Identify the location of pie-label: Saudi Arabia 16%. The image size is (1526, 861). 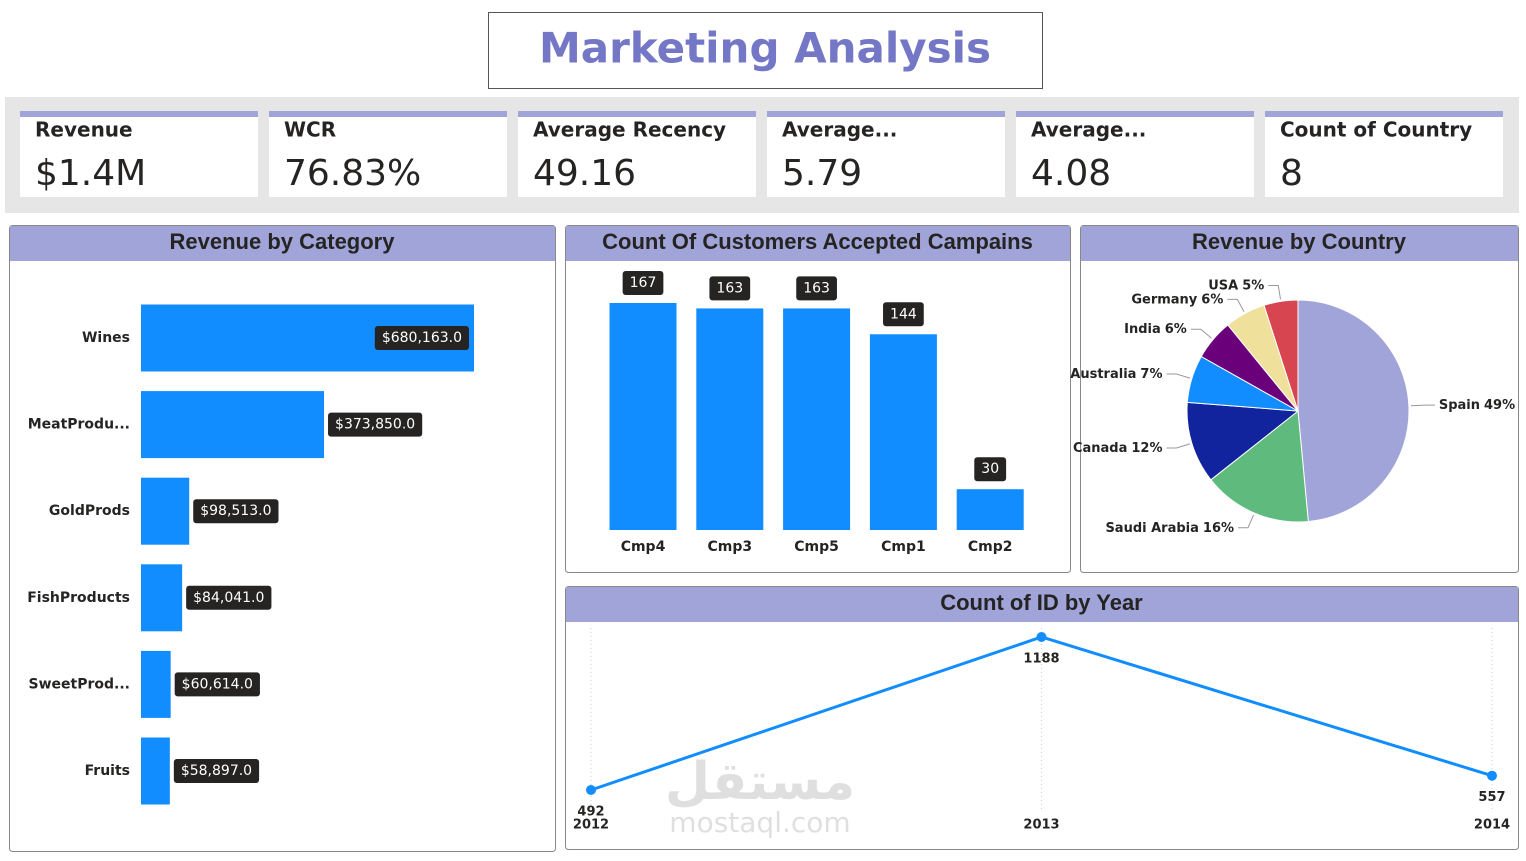
(1169, 527).